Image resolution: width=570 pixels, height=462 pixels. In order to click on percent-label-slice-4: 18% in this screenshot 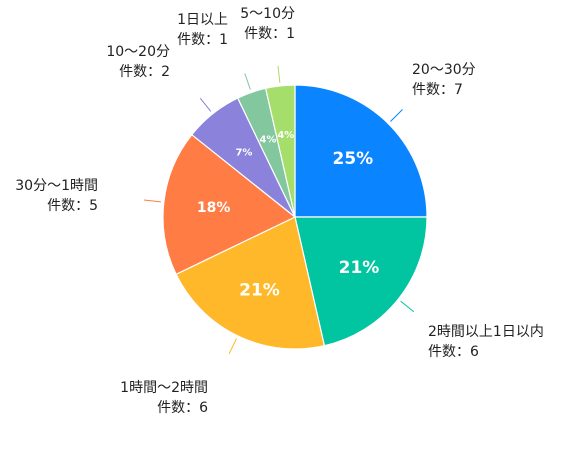, I will do `click(214, 208)`.